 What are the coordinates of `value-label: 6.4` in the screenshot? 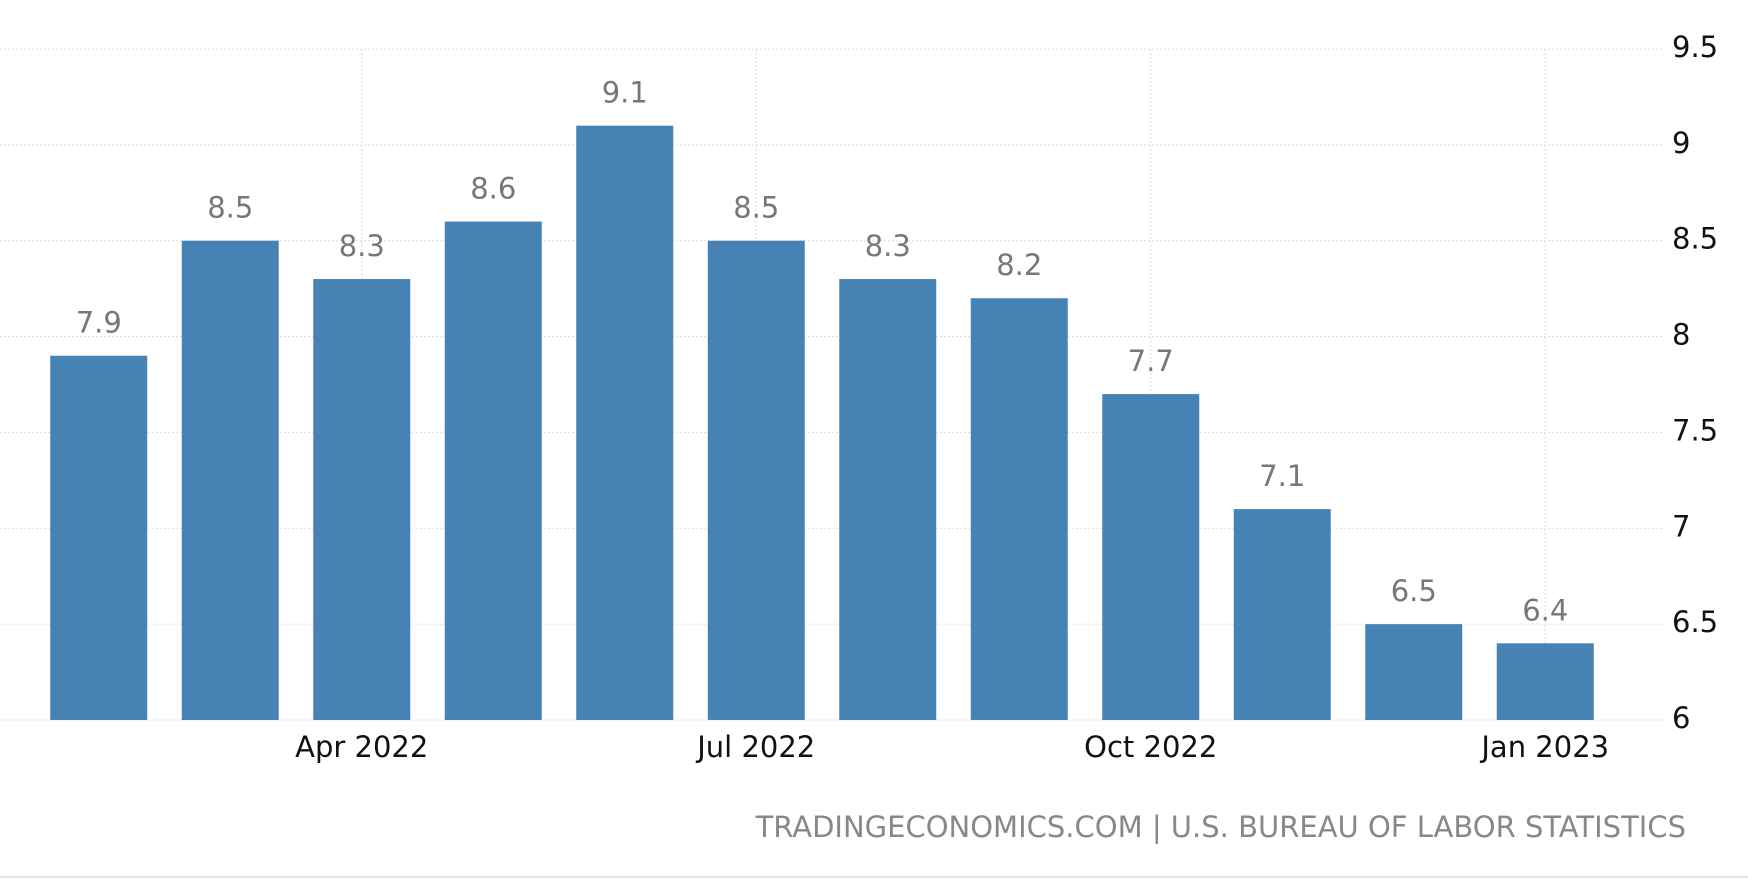 It's located at (1545, 610).